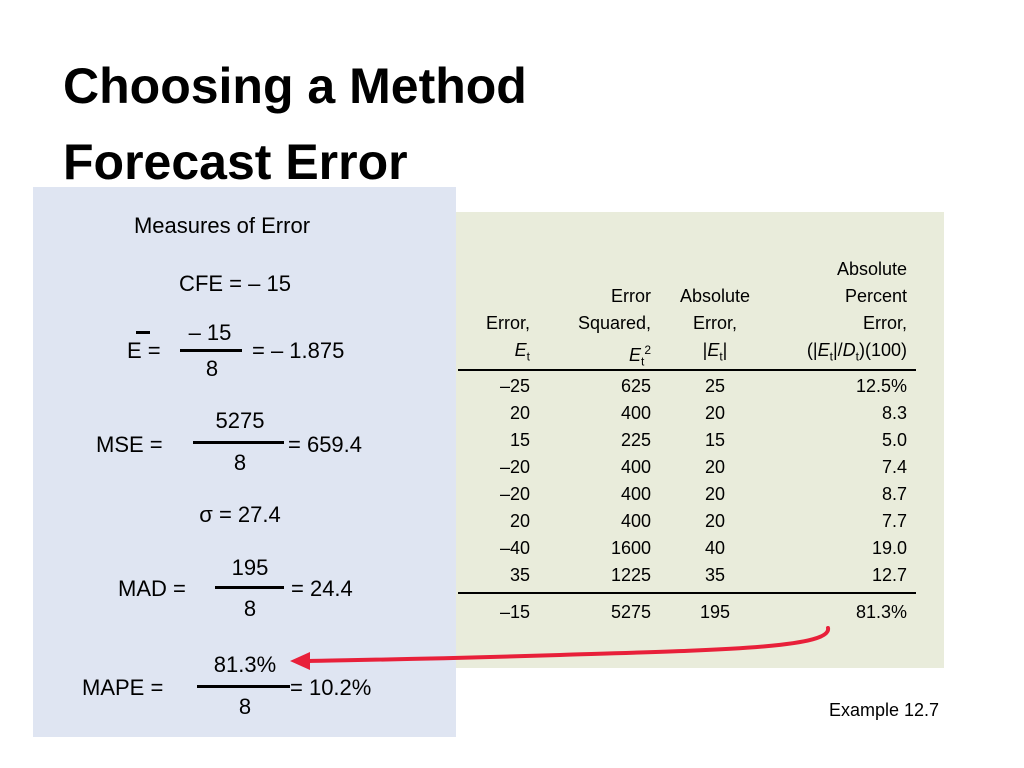 The height and width of the screenshot is (768, 1024). Describe the element at coordinates (210, 332) in the screenshot. I see `ebar-num: – 15` at that location.